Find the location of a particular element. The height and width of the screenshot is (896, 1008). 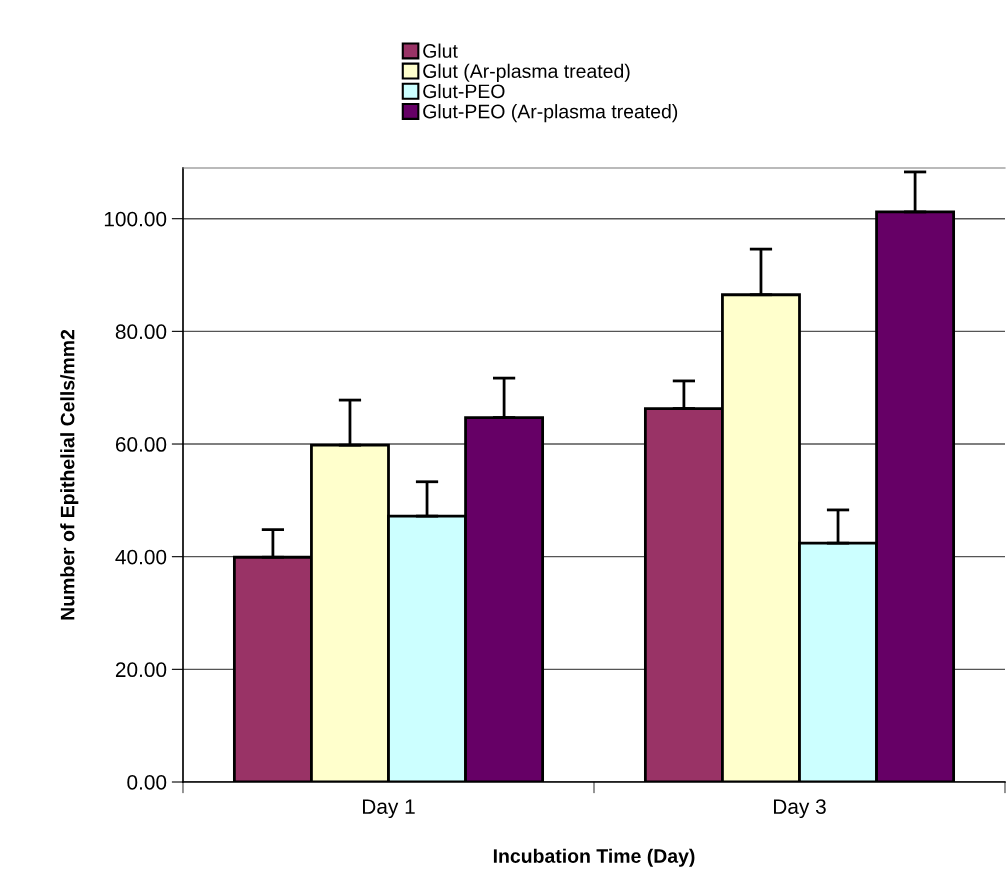

y-tick-label: 60.00 is located at coordinates (141, 444).